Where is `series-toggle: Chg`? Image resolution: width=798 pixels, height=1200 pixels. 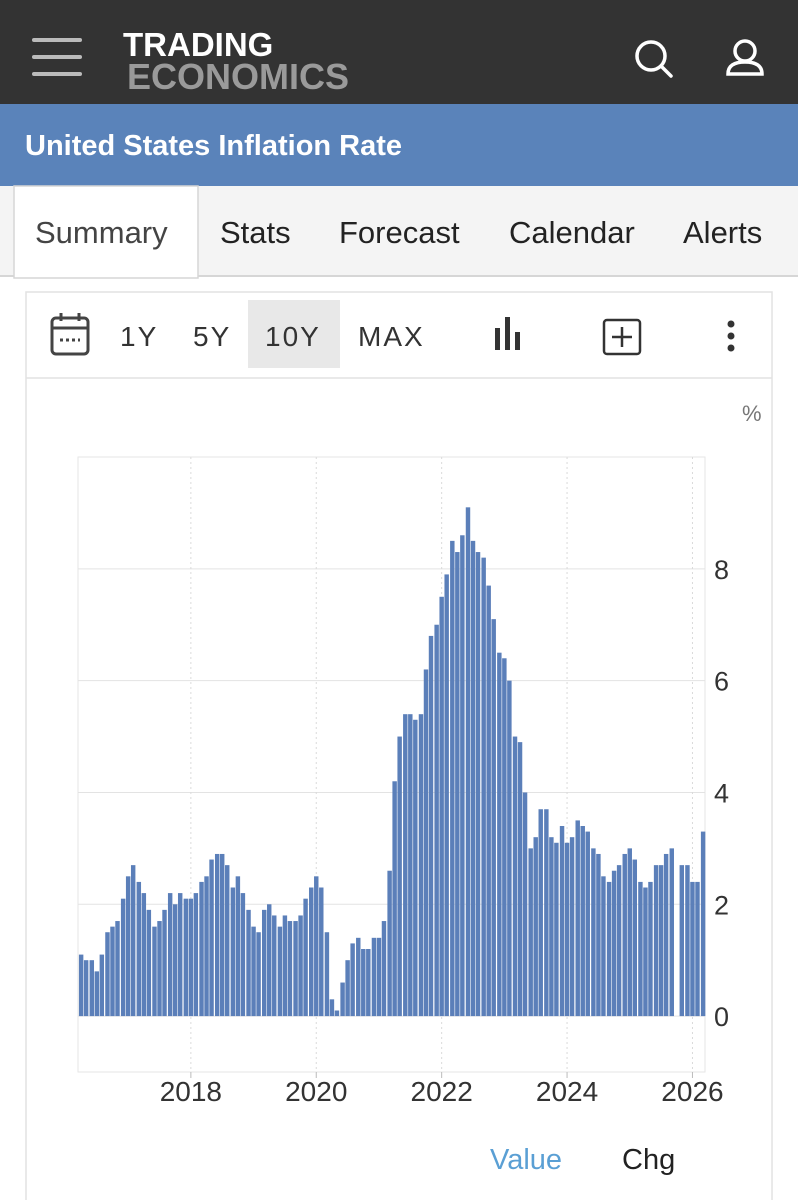 series-toggle: Chg is located at coordinates (648, 1160).